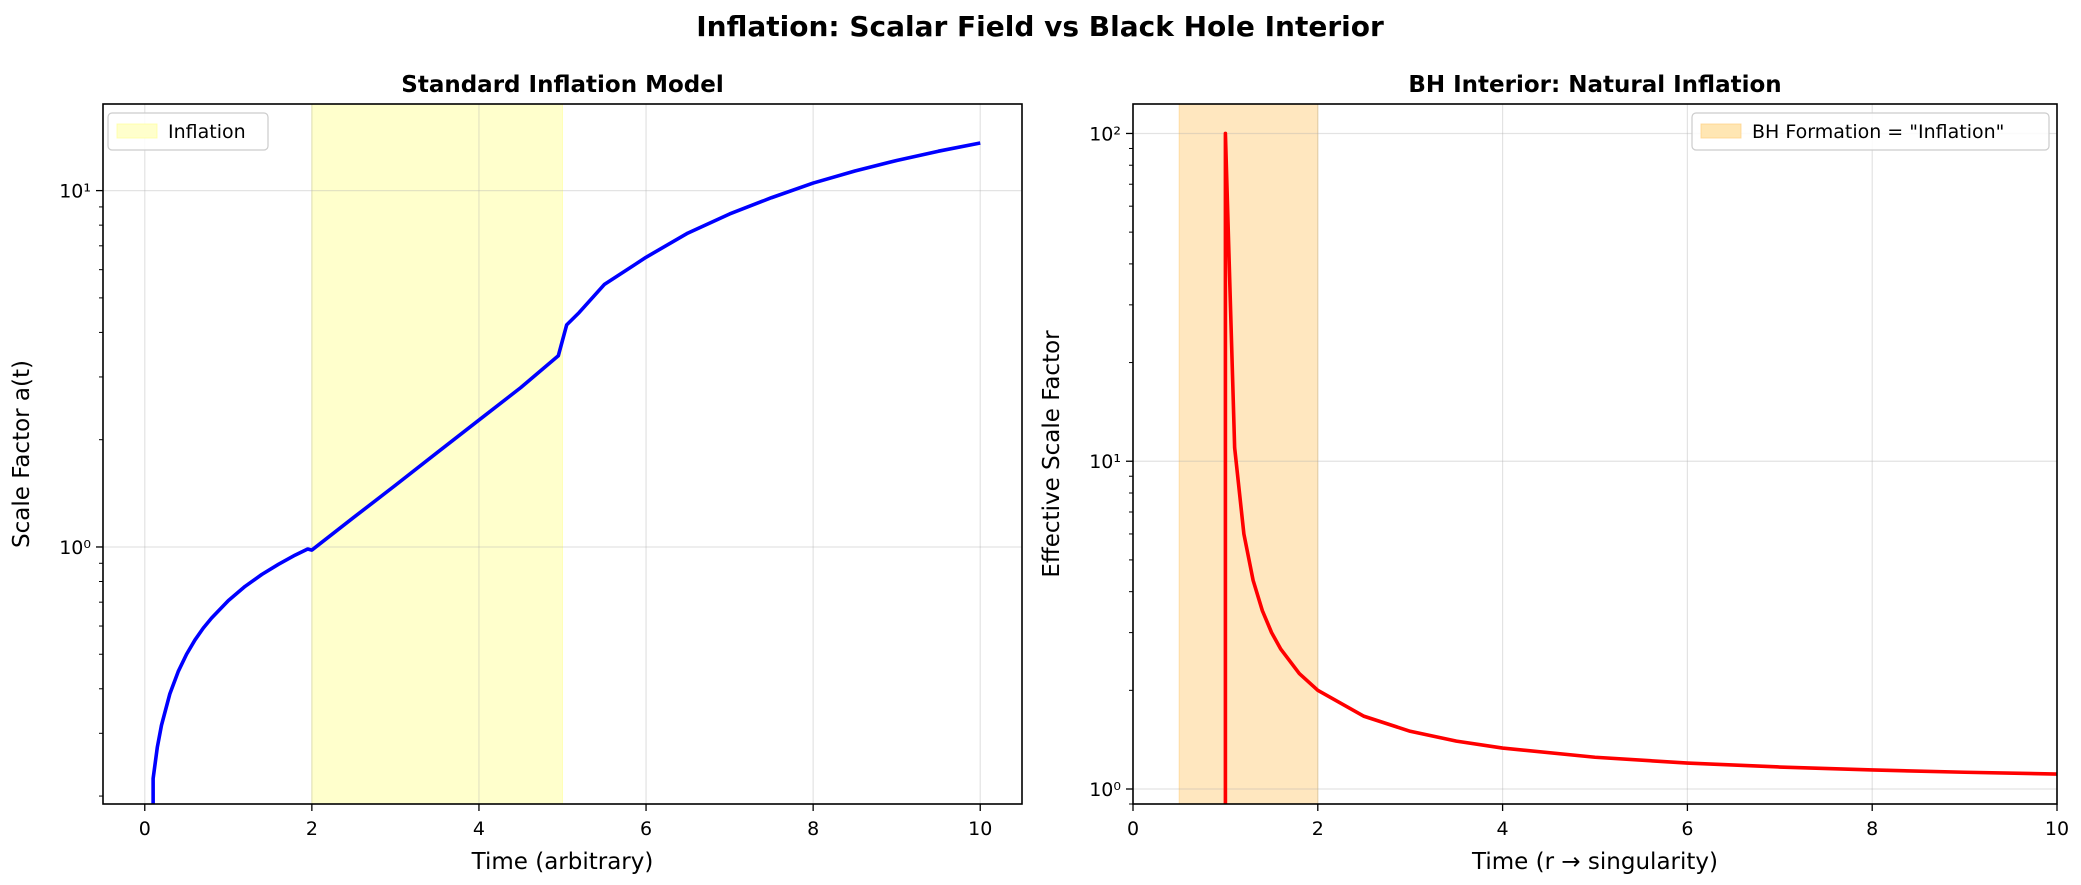 This screenshot has width=2081, height=885. I want to click on x-axis-label: Time (r → singularity), so click(1594, 862).